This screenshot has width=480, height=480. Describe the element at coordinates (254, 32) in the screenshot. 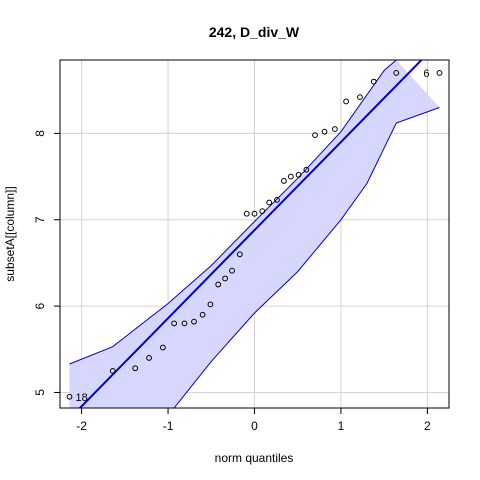

I see `chart-title: 242, D_div_W` at that location.